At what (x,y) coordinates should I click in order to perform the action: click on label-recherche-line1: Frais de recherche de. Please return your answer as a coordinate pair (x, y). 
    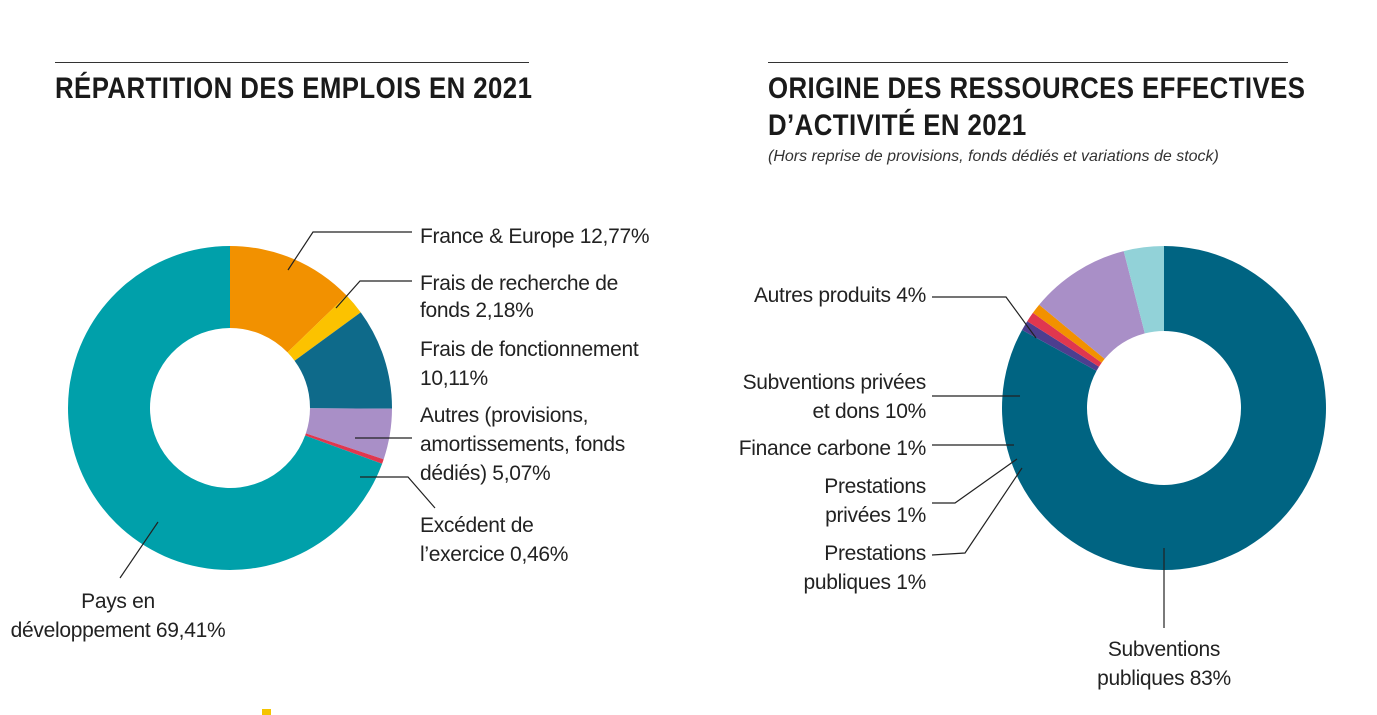
    Looking at the image, I should click on (519, 283).